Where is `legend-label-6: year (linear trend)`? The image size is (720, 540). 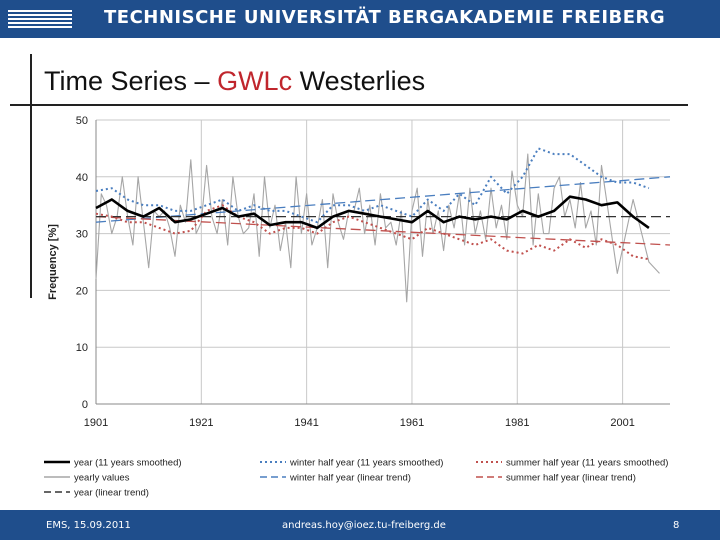
legend-label-6: year (linear trend) is located at coordinates (111, 493).